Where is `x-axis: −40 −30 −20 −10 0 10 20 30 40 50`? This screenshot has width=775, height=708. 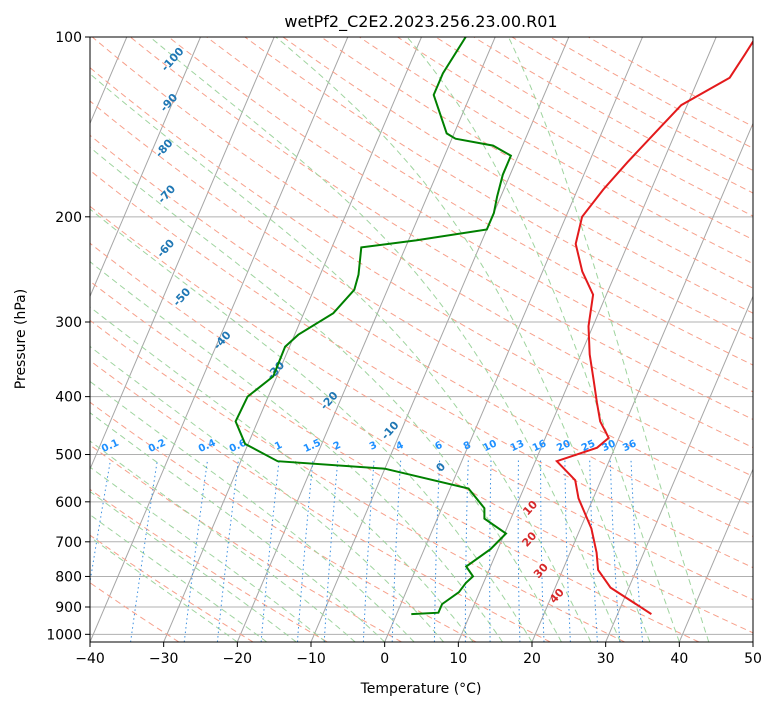
x-axis: −40 −30 −20 −10 0 10 20 30 40 50 is located at coordinates (418, 654).